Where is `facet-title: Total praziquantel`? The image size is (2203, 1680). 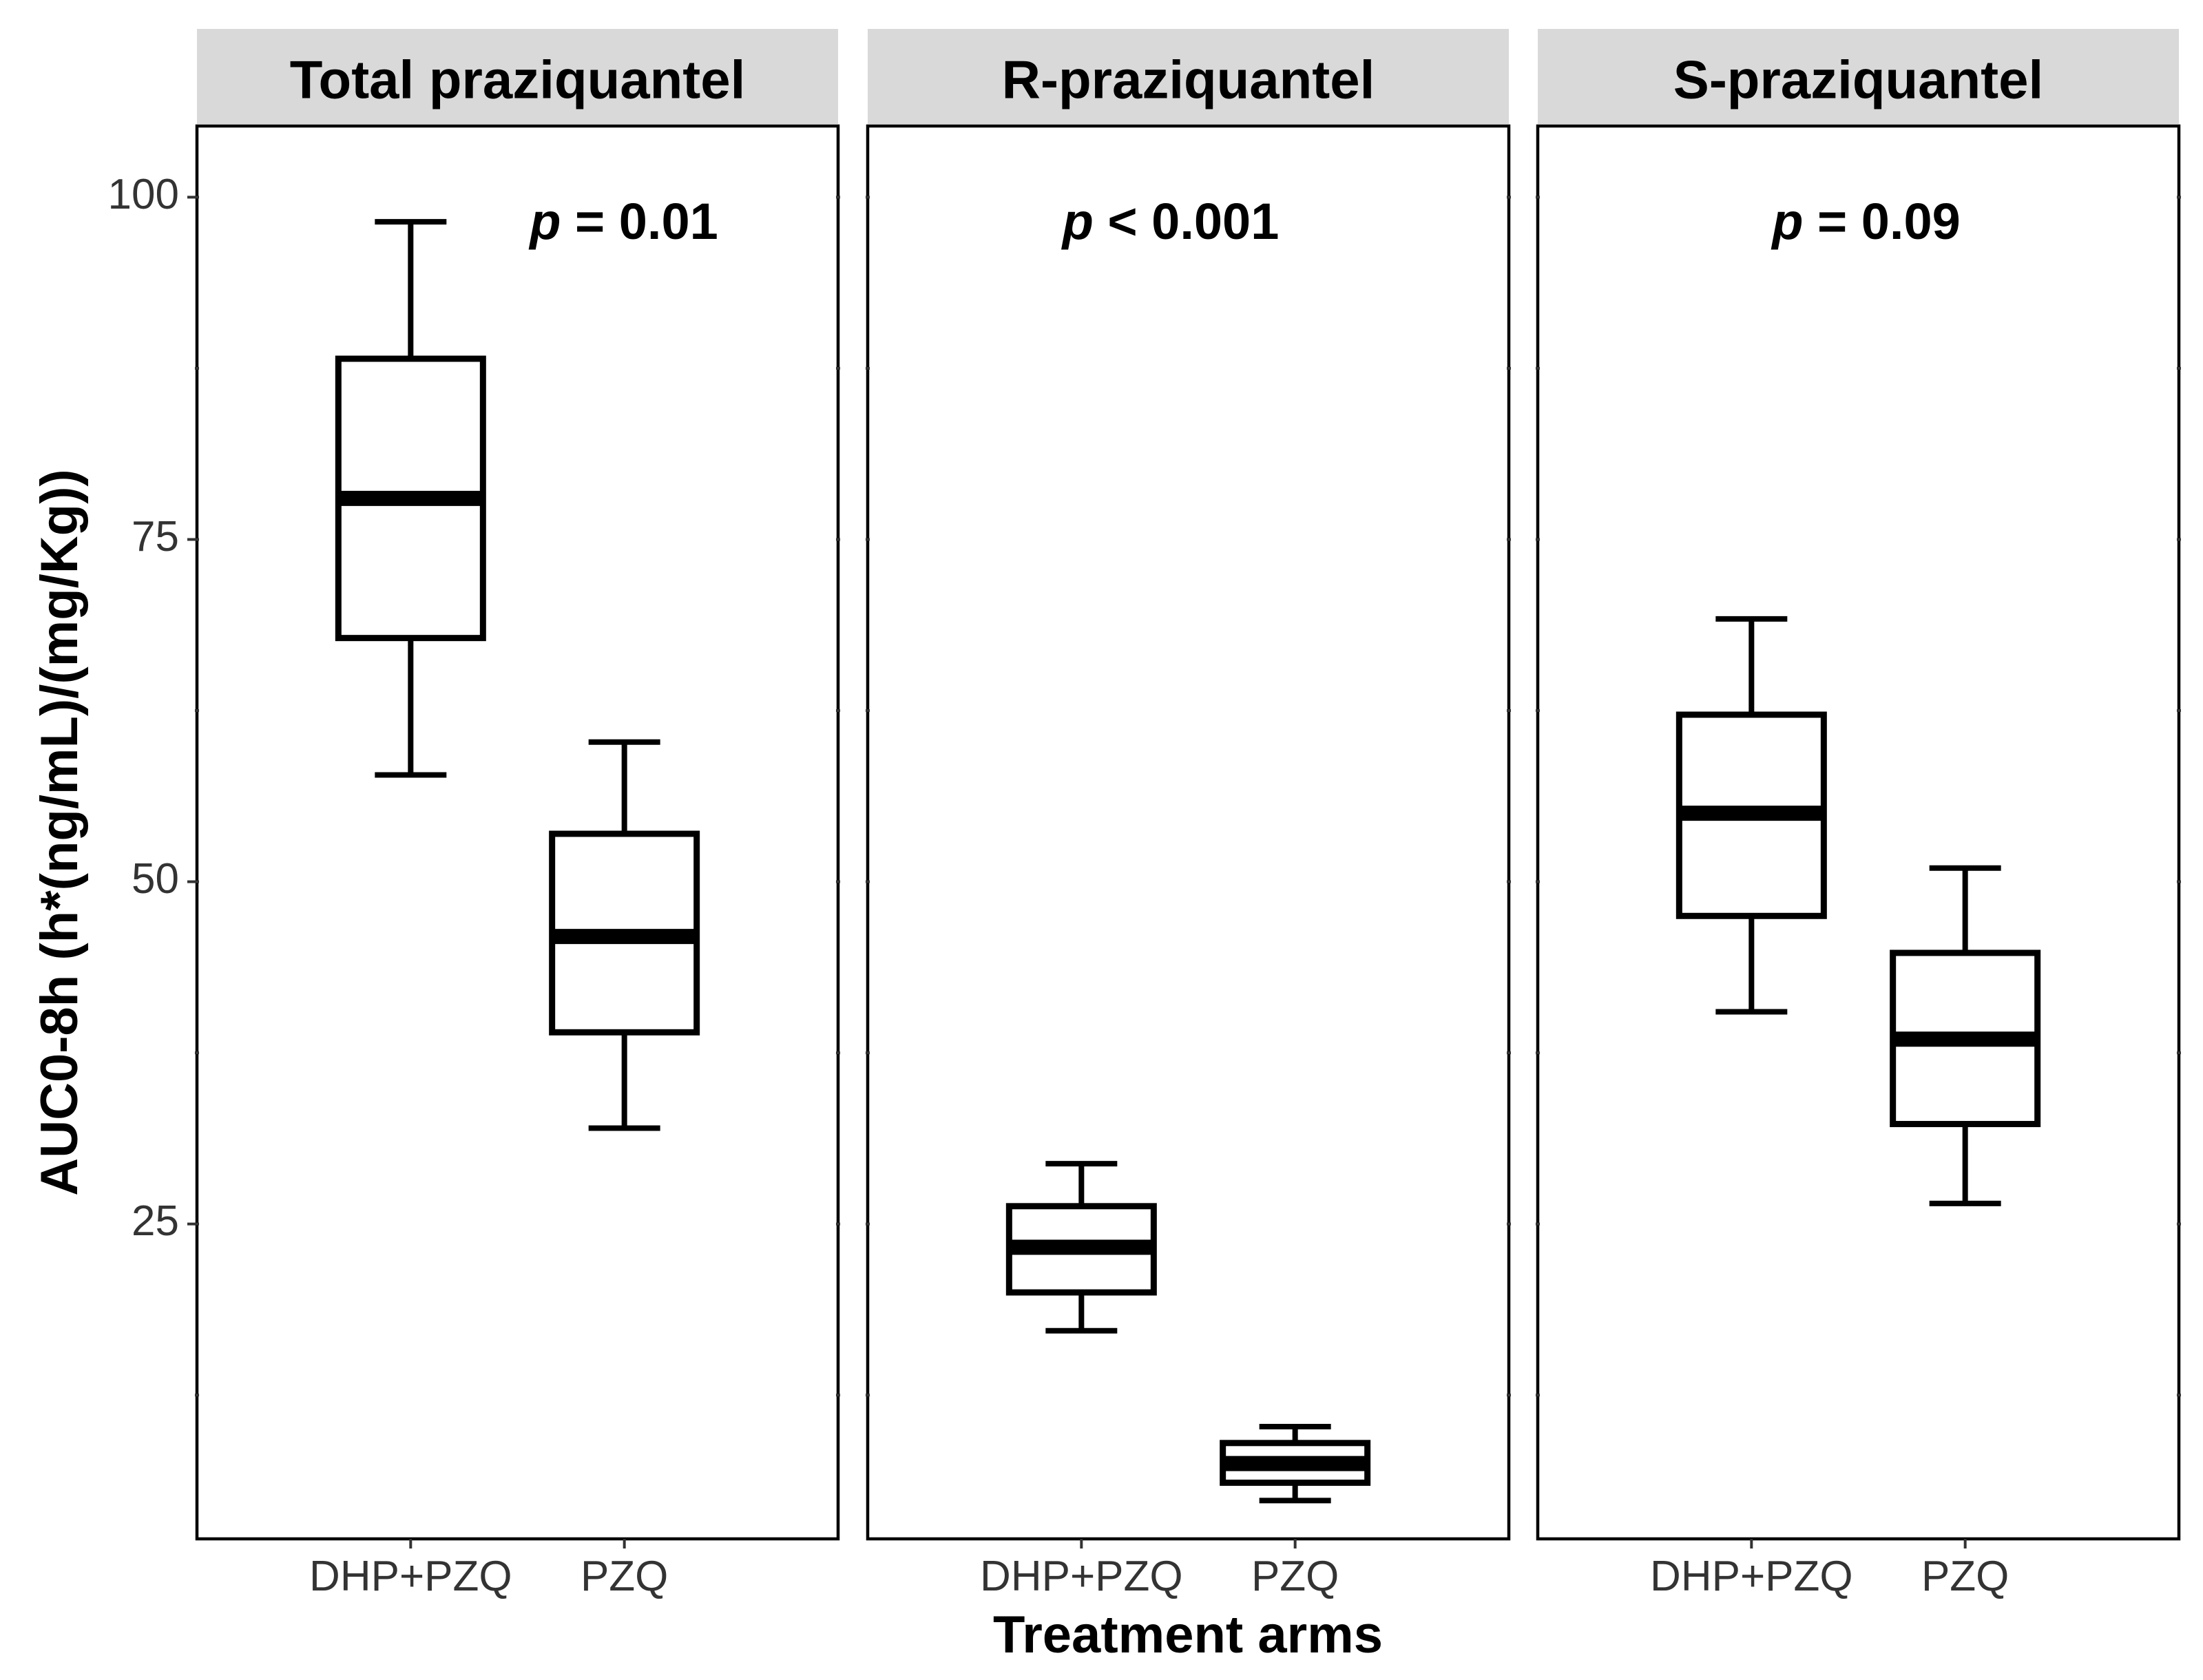
facet-title: Total praziquantel is located at coordinates (518, 80).